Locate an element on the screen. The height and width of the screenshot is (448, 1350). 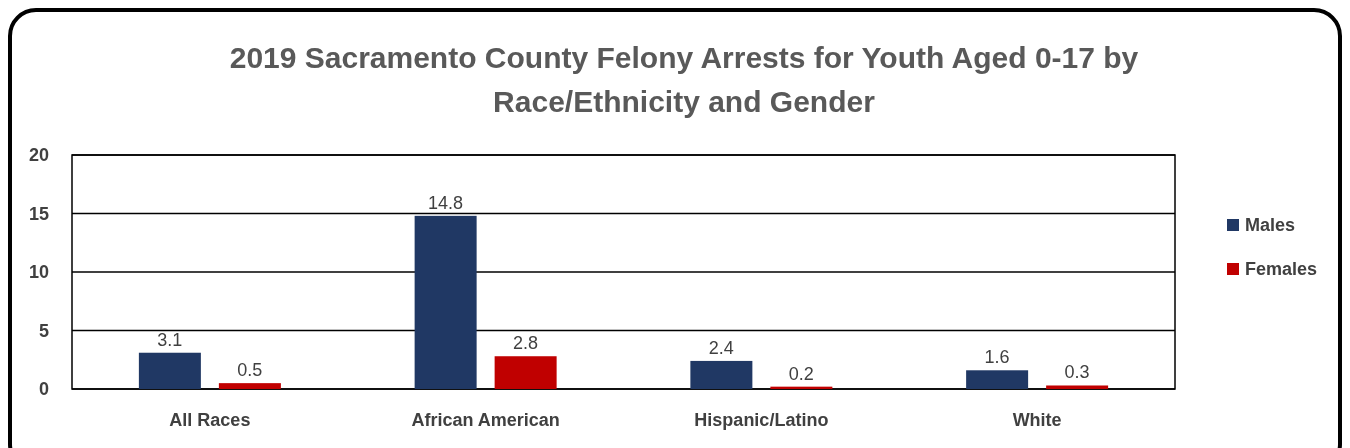
chart-title: 2019 Sacramento County Felony Arrests for Youth Aged 0-17 by Race/Ethnicity and Gender is located at coordinates (684, 79).